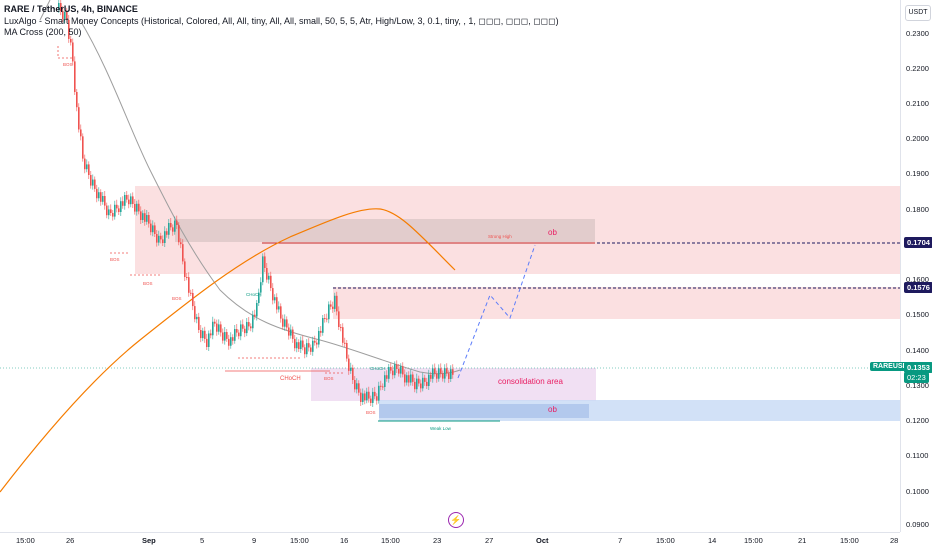  I want to click on currency-button: USDT, so click(918, 13).